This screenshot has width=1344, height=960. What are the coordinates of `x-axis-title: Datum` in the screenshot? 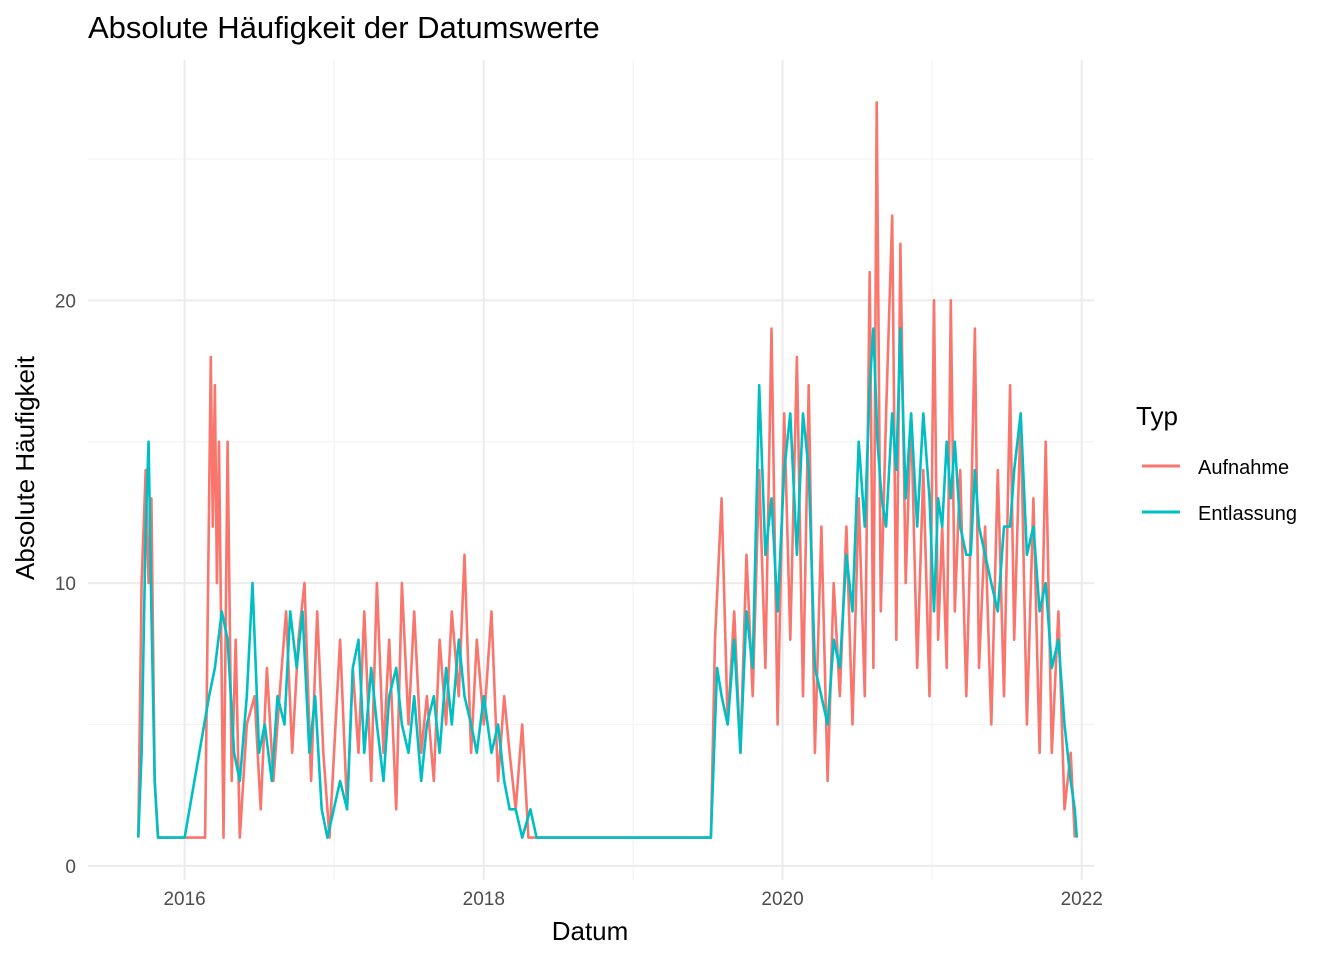 It's located at (590, 931).